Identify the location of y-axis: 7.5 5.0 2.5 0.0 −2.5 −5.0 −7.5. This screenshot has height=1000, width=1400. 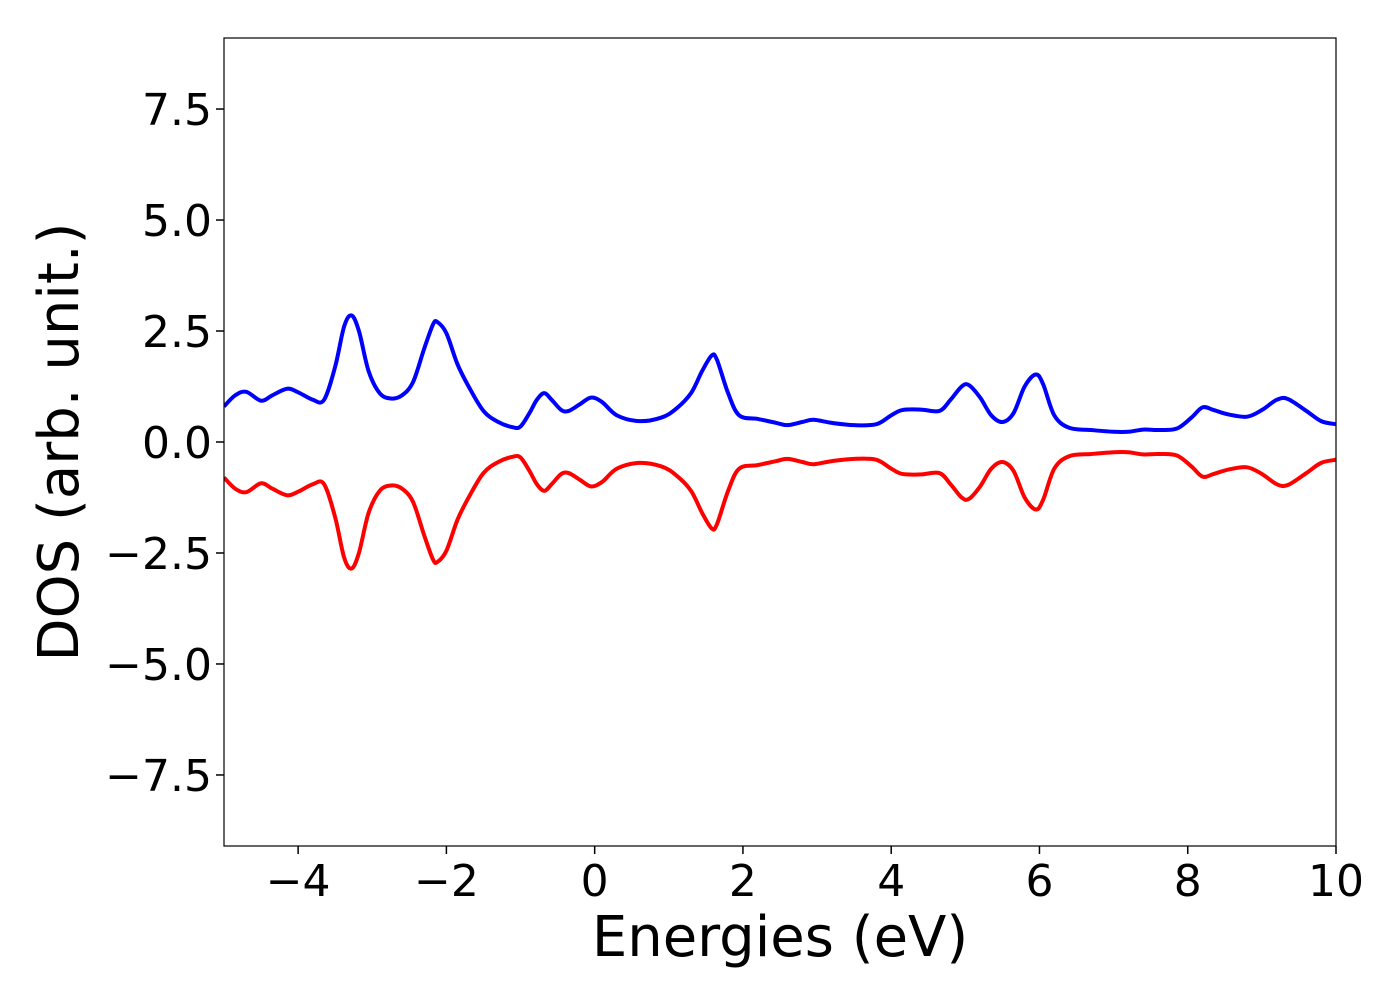
(164, 443).